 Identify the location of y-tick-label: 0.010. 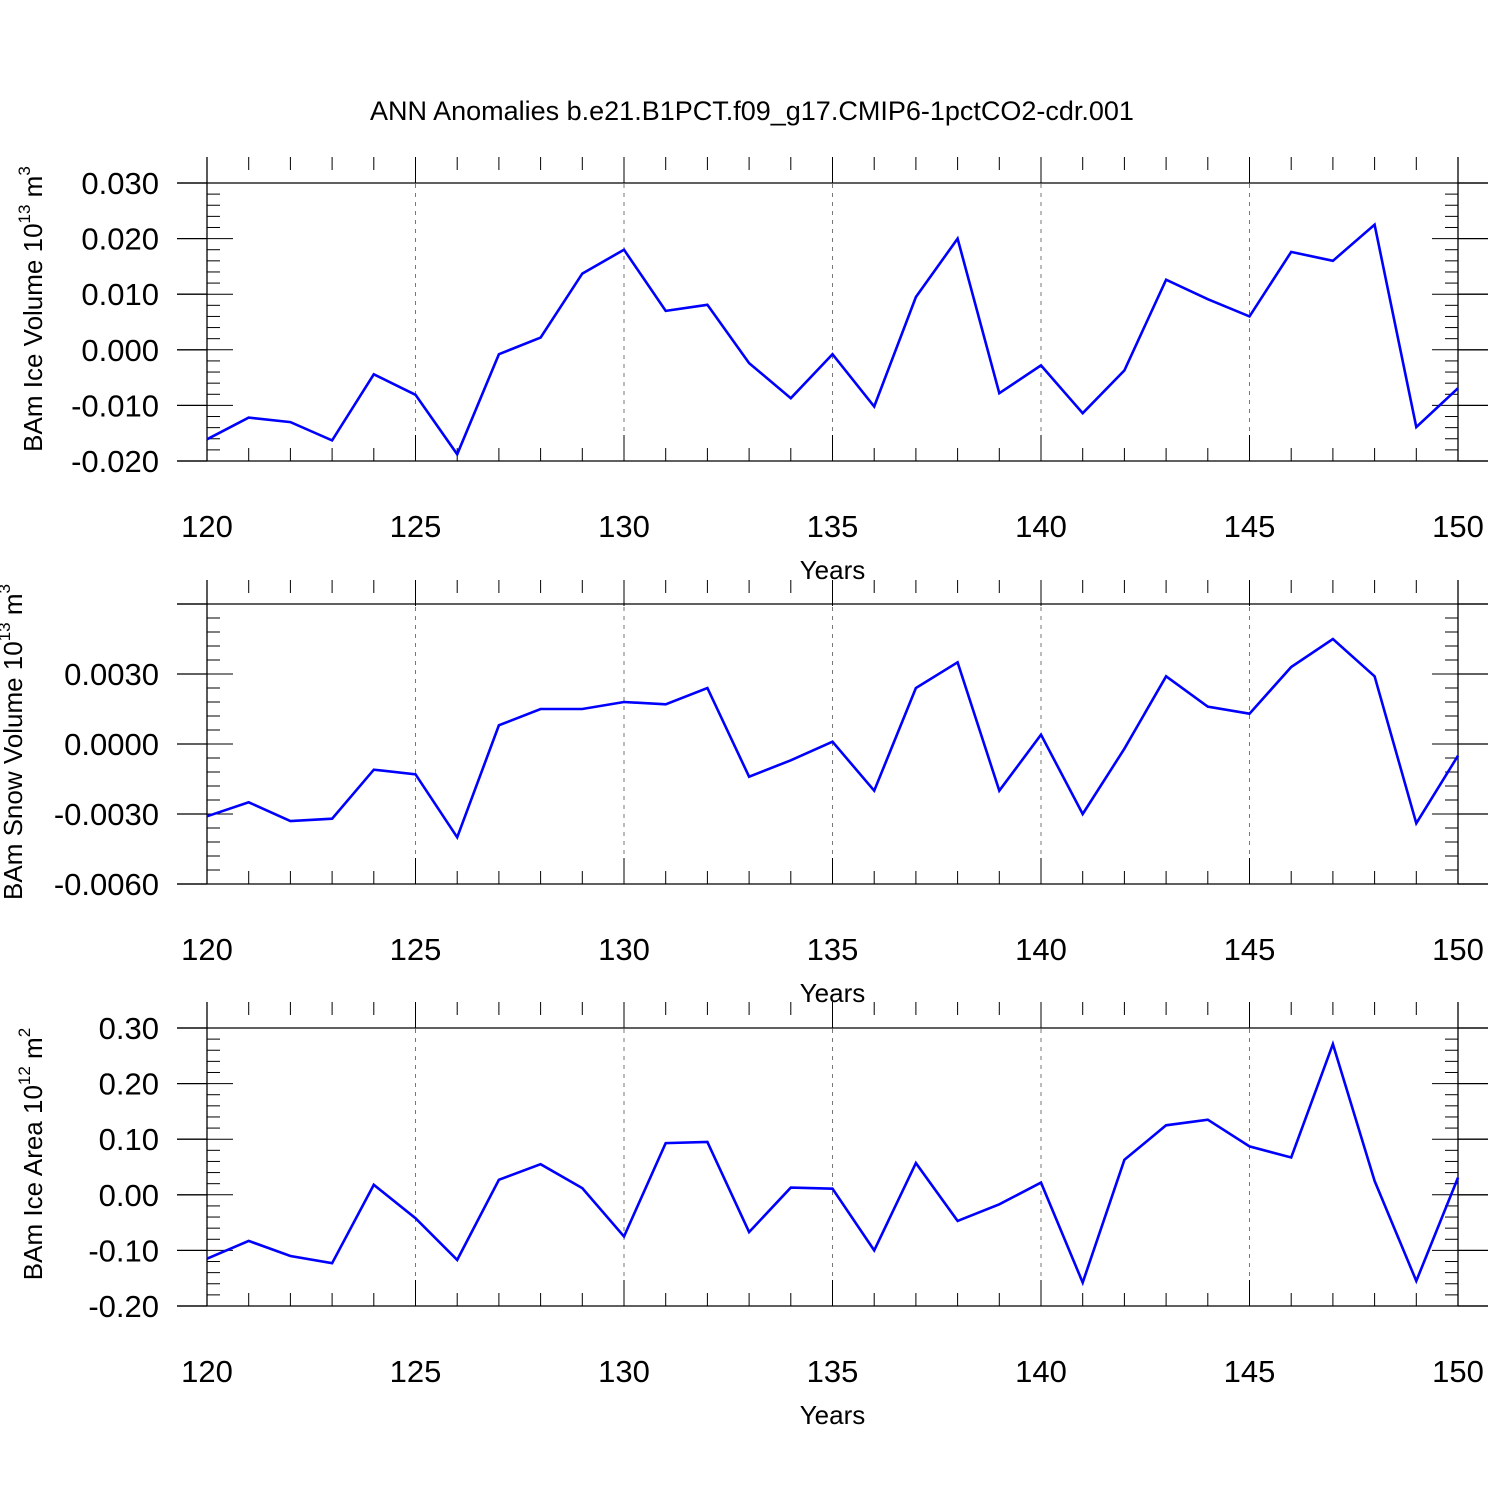
(120, 294).